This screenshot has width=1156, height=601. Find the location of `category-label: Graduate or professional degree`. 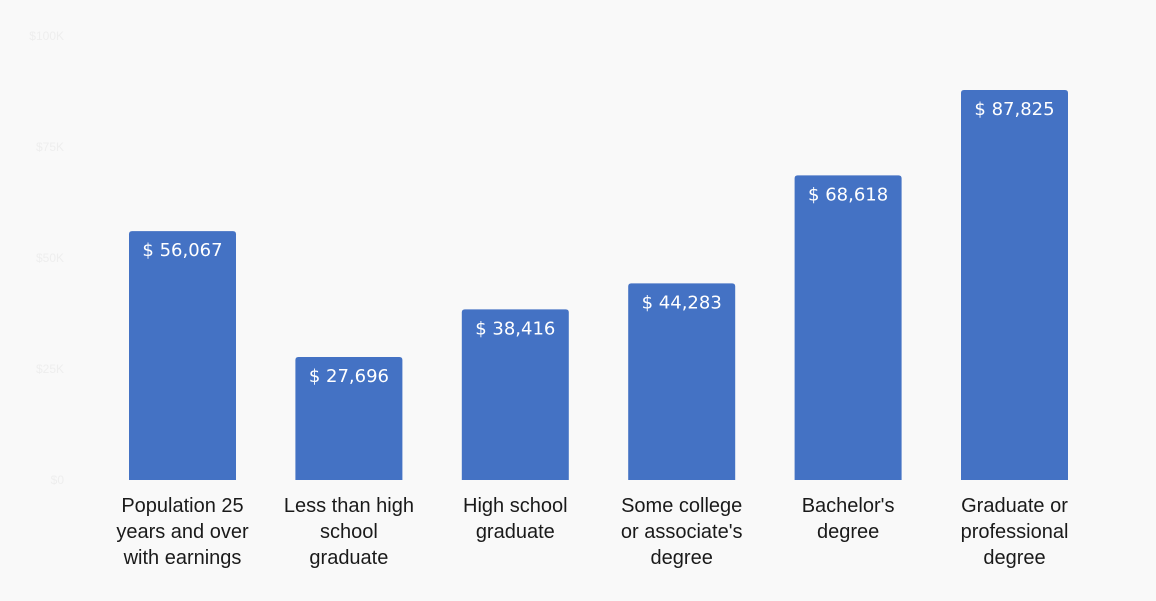

category-label: Graduate or professional degree is located at coordinates (1015, 532).